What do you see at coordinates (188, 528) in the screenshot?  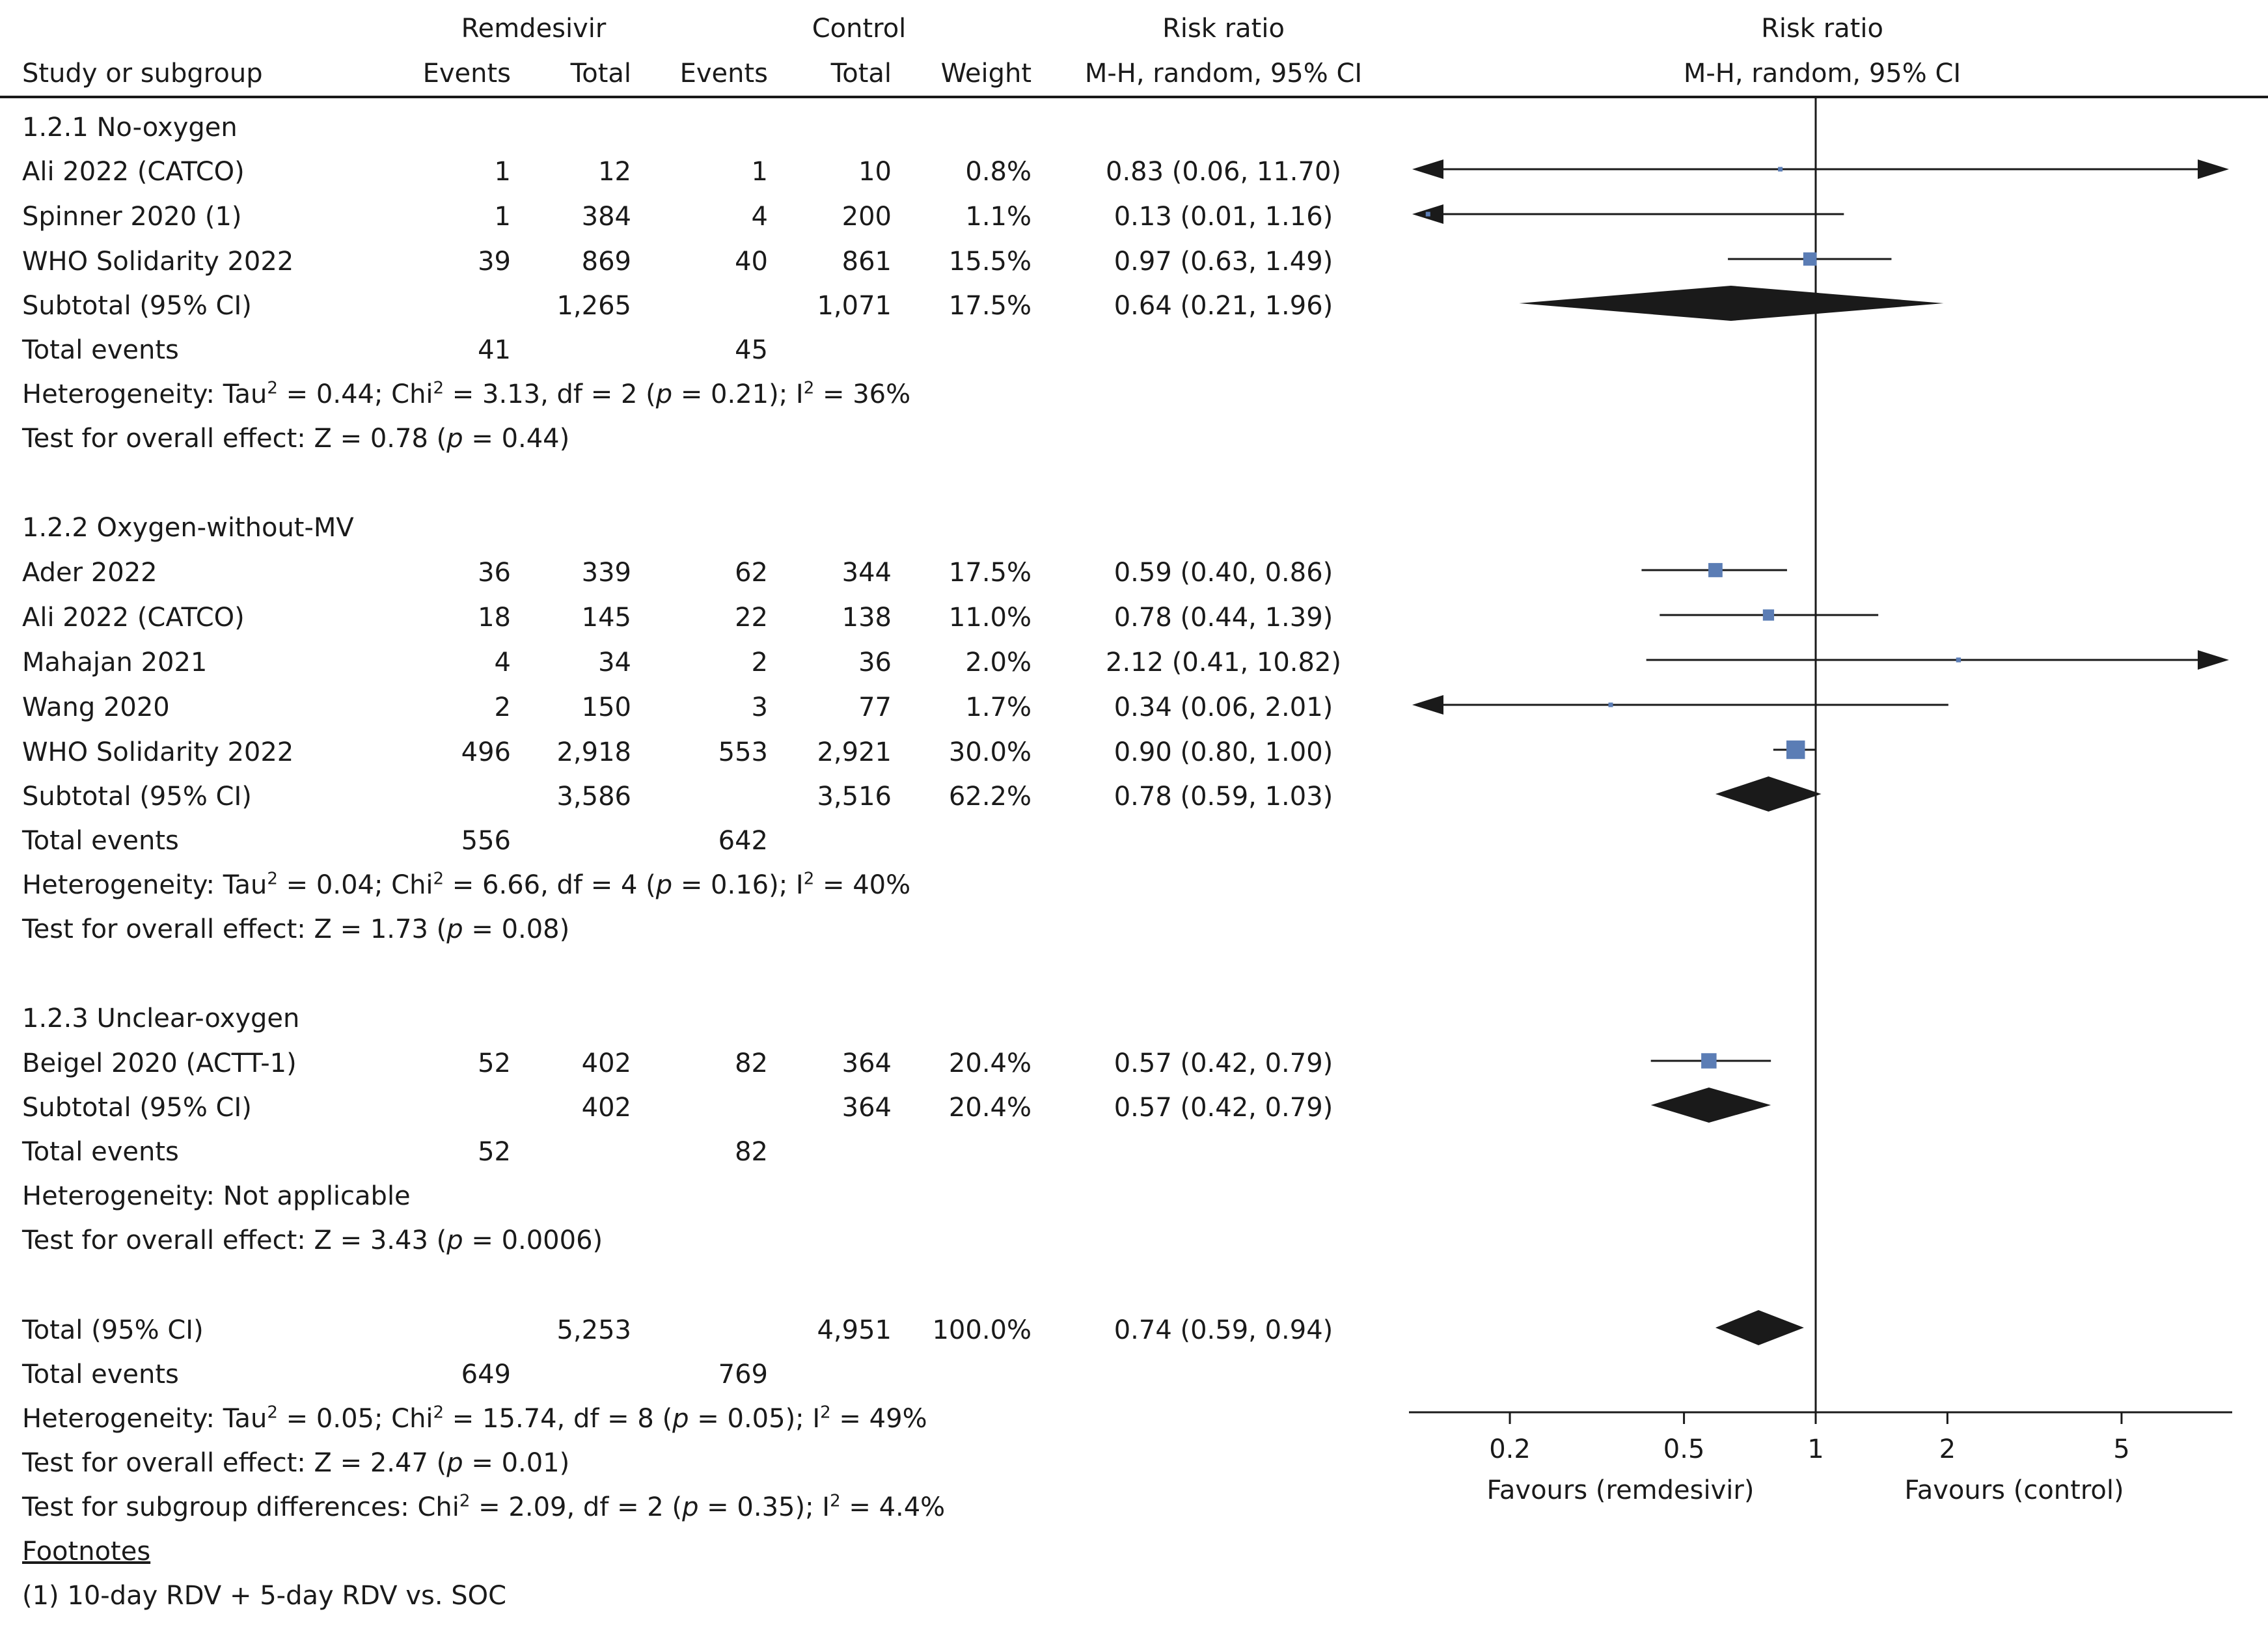 I see `group-title: 1.2.2 Oxygen-without-MV` at bounding box center [188, 528].